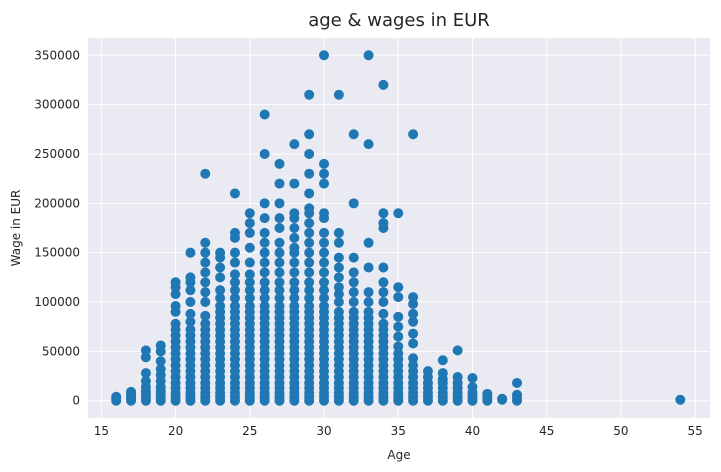 Image resolution: width=721 pixels, height=472 pixels. What do you see at coordinates (57, 302) in the screenshot?
I see `y-tick-label: 100000` at bounding box center [57, 302].